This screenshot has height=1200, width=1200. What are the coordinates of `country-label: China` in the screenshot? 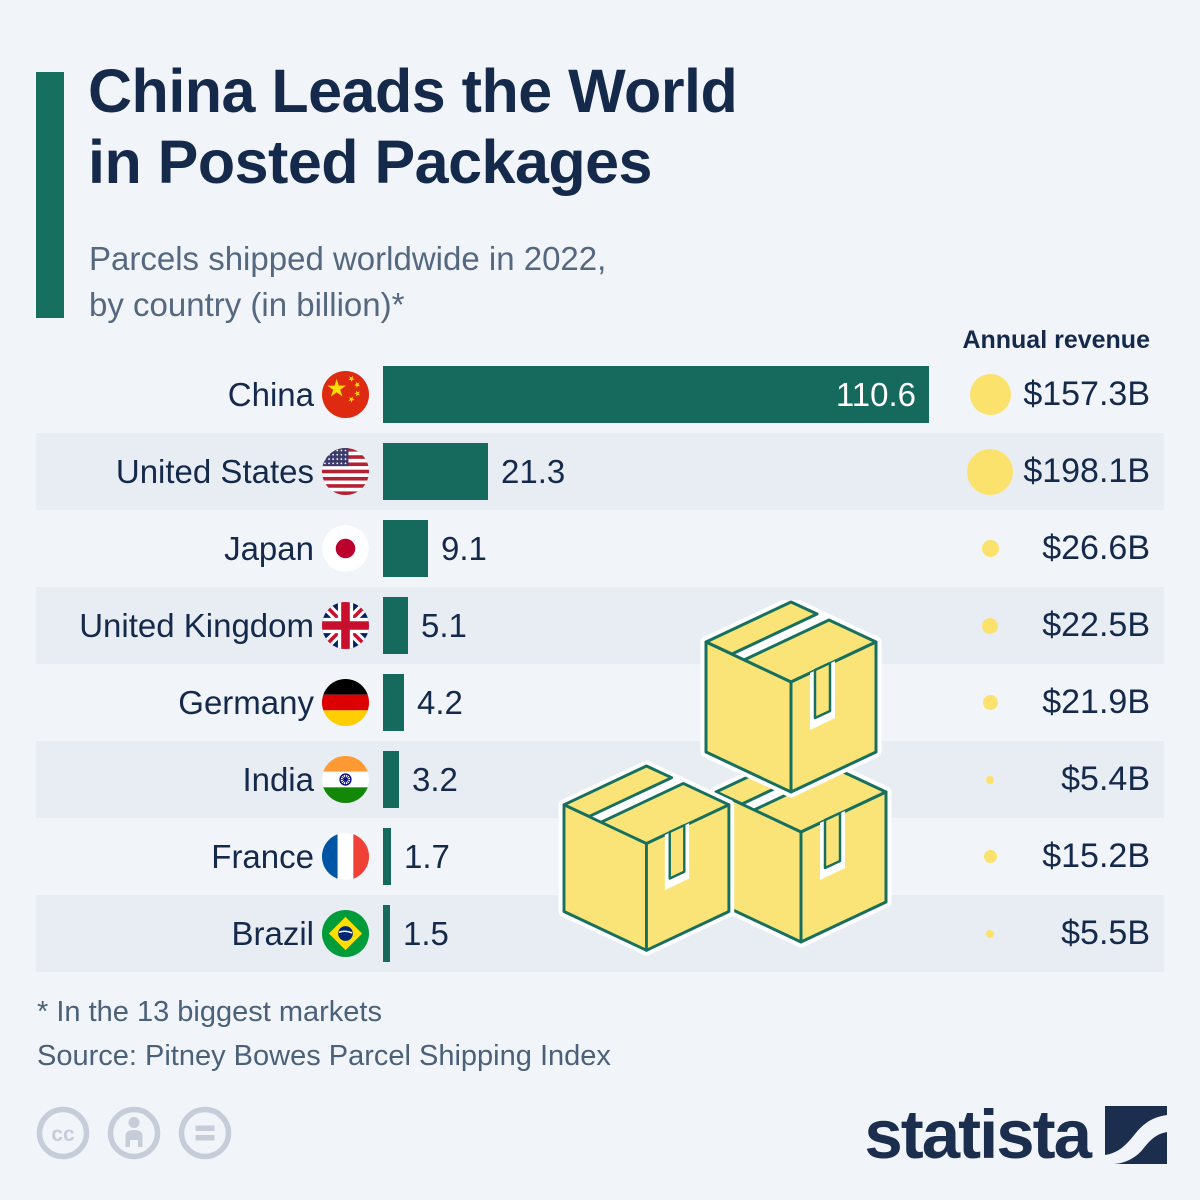 It's located at (270, 394).